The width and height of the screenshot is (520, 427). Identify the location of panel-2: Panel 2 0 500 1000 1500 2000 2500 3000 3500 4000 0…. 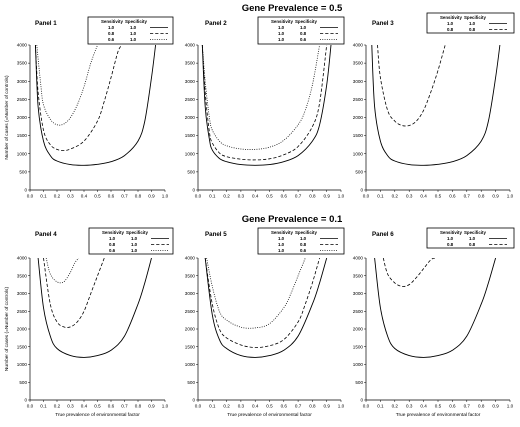
(265, 107).